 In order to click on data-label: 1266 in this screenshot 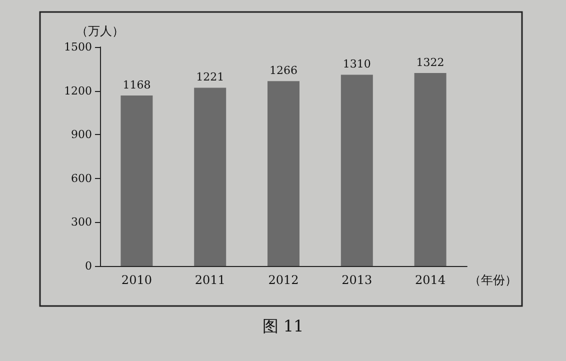, I will do `click(284, 71)`.